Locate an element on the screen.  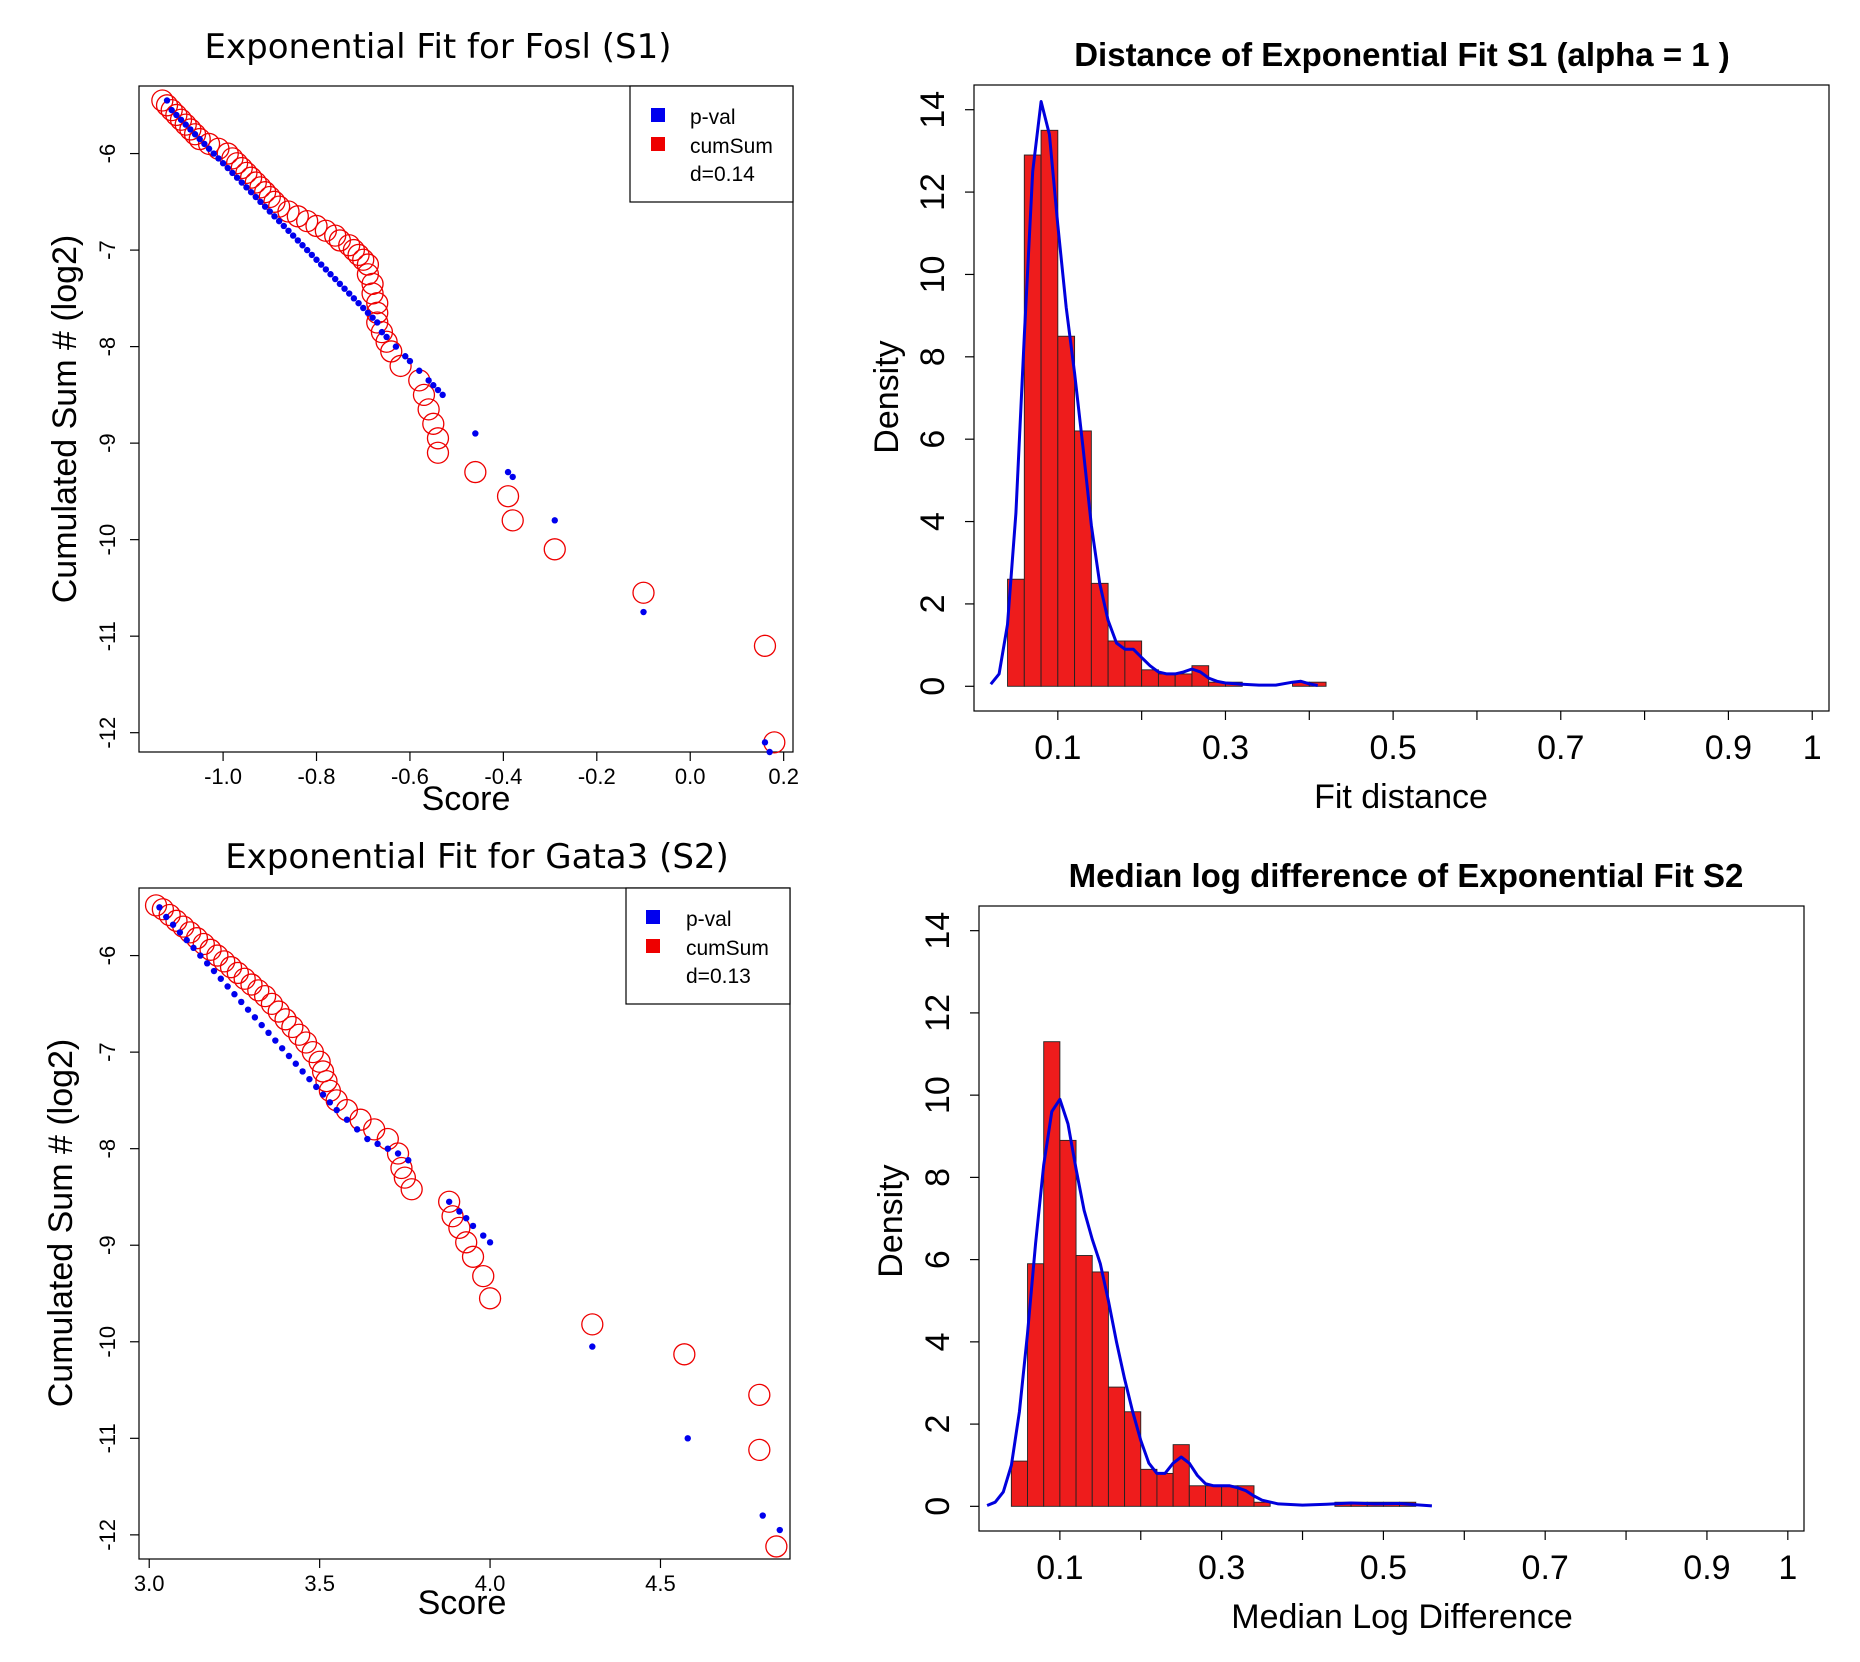
x-tick-label: 0.7 is located at coordinates (1545, 1568).